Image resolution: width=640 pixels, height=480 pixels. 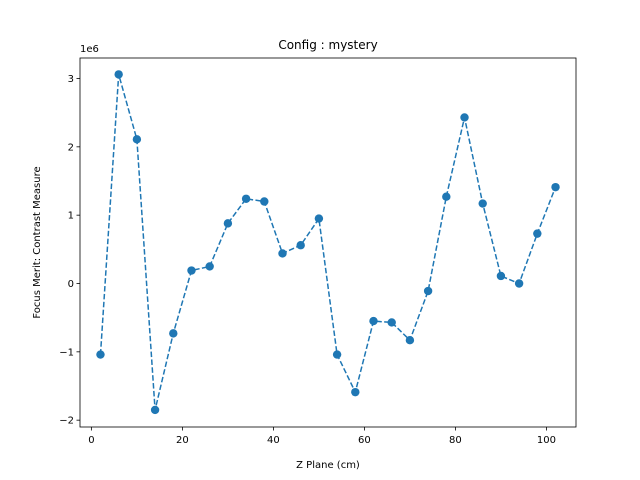 What do you see at coordinates (37, 242) in the screenshot?
I see `y-axis-label: Focus Merit: Contrast Measure` at bounding box center [37, 242].